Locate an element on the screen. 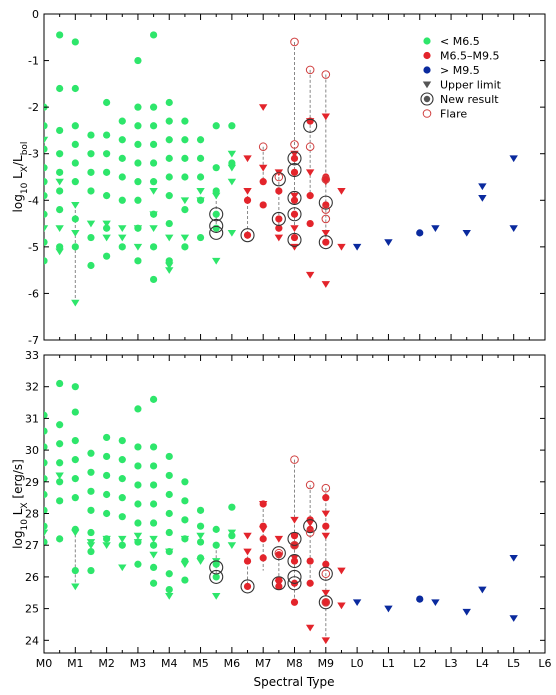 Image resolution: width=556 pixels, height=695 pixels. legend-entry: M6.5–M9.5 is located at coordinates (461, 56).